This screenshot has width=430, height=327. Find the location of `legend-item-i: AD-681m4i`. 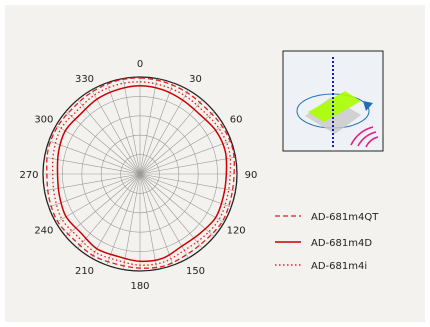

legend-item-i: AD-681m4i is located at coordinates (321, 266).